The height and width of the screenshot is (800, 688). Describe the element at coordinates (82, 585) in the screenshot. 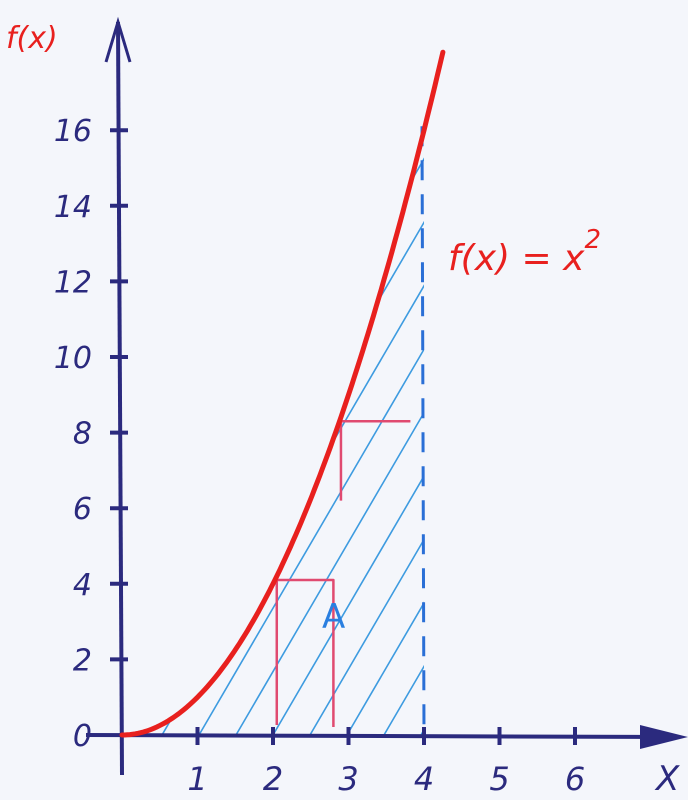

I see `y-tick-label: 4` at that location.